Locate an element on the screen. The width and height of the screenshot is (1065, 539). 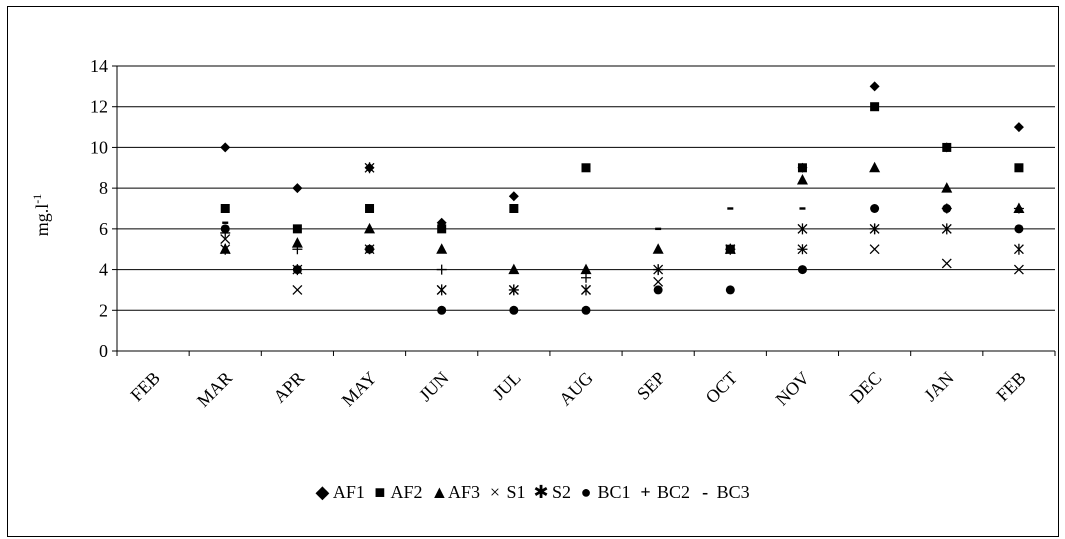
x-tick-label: MAY is located at coordinates (359, 389).